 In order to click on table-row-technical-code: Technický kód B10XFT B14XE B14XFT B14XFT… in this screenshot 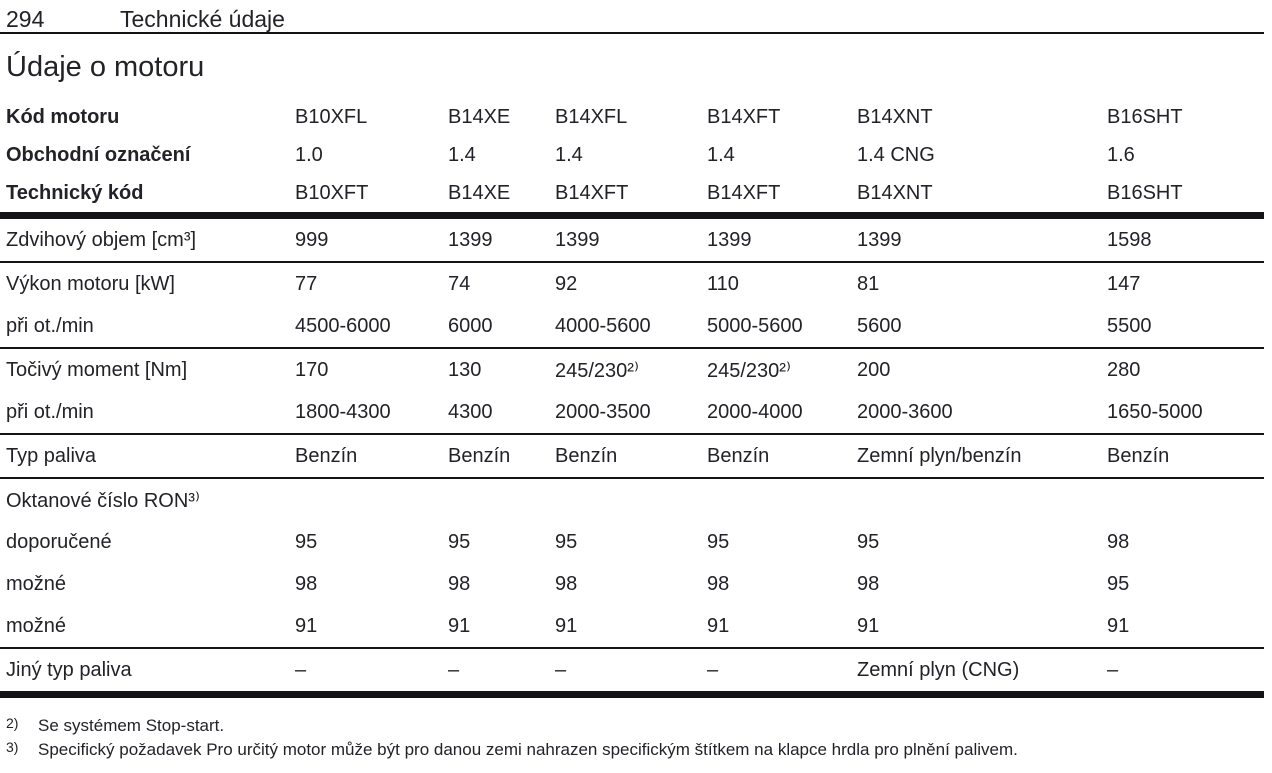, I will do `click(632, 196)`.